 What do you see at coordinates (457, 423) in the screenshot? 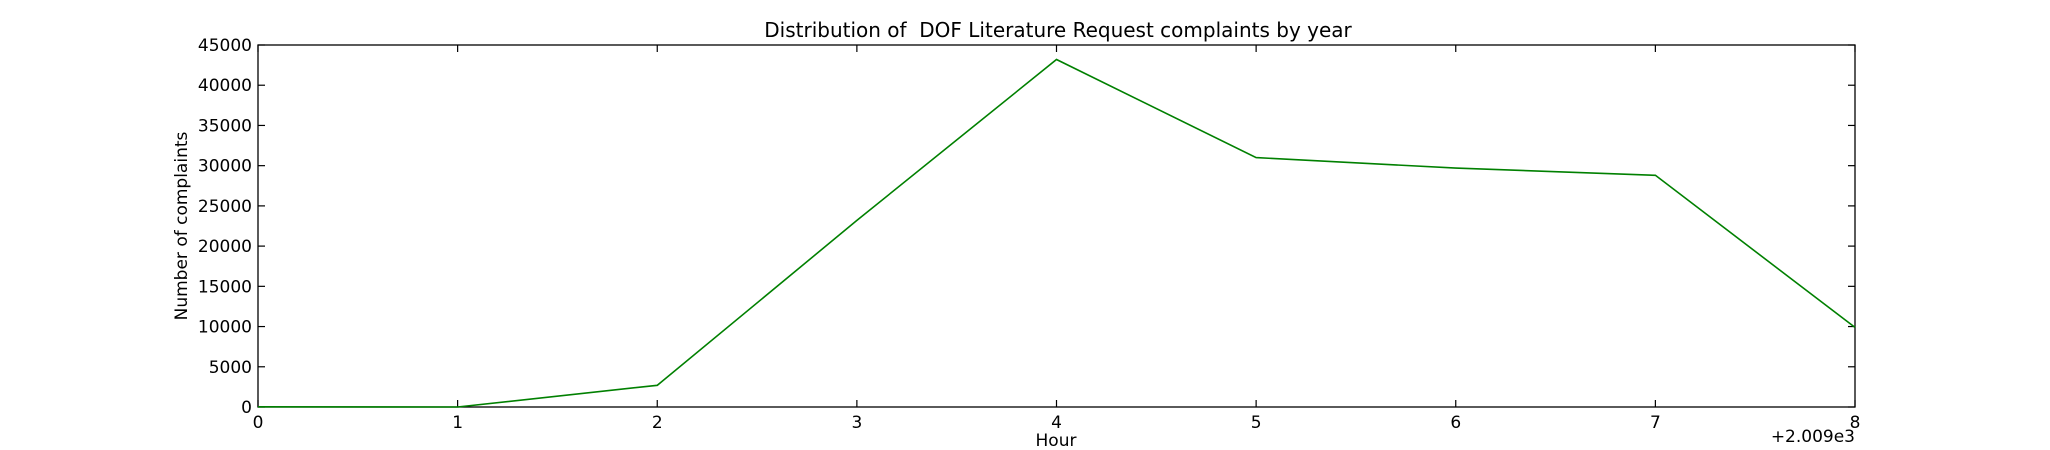
I see `x-tick-label: 1` at bounding box center [457, 423].